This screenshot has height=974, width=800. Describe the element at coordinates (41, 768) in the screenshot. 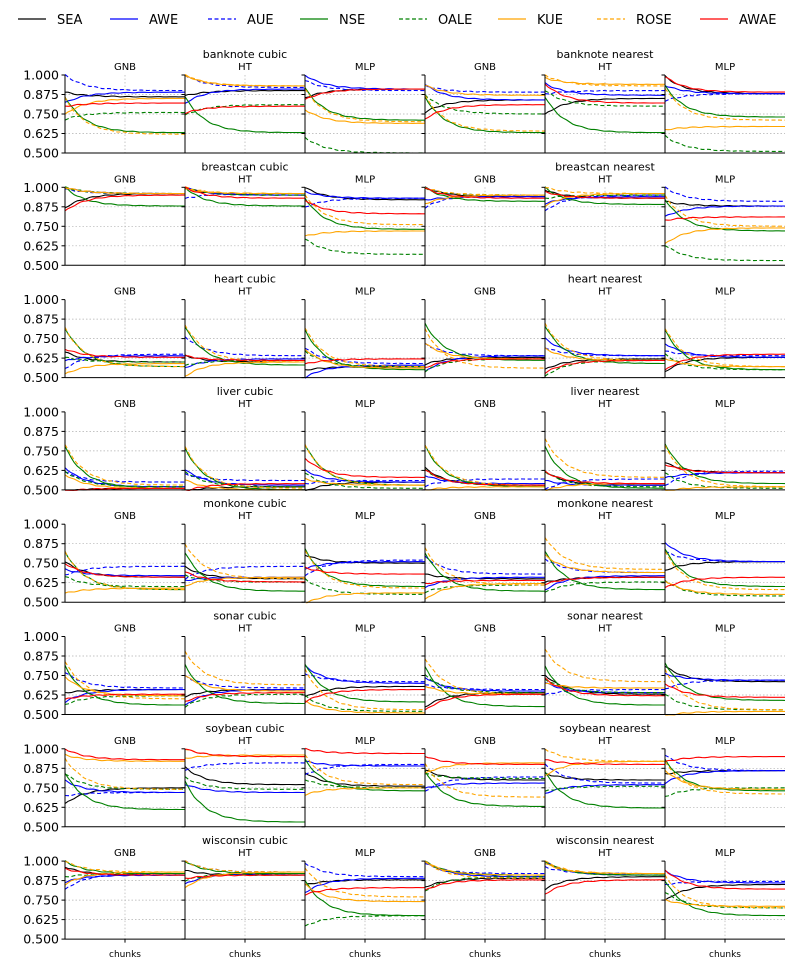

I see `y-tick-label: 0.875` at that location.